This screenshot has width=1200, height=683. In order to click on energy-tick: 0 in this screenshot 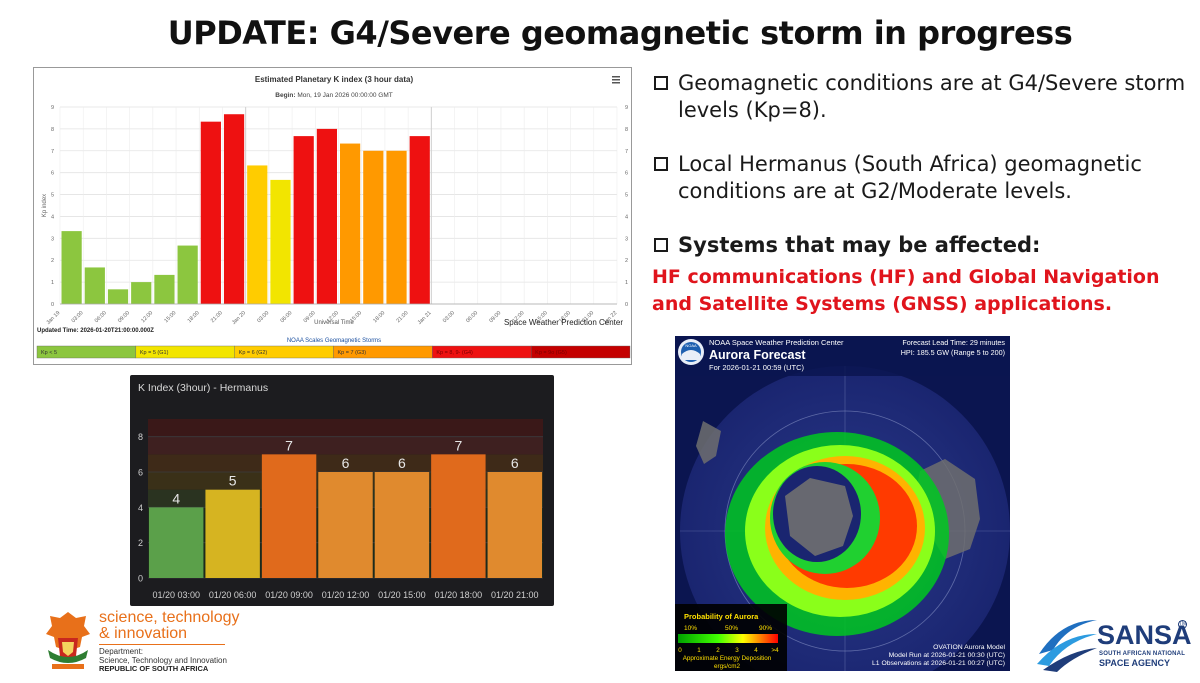, I will do `click(680, 650)`.